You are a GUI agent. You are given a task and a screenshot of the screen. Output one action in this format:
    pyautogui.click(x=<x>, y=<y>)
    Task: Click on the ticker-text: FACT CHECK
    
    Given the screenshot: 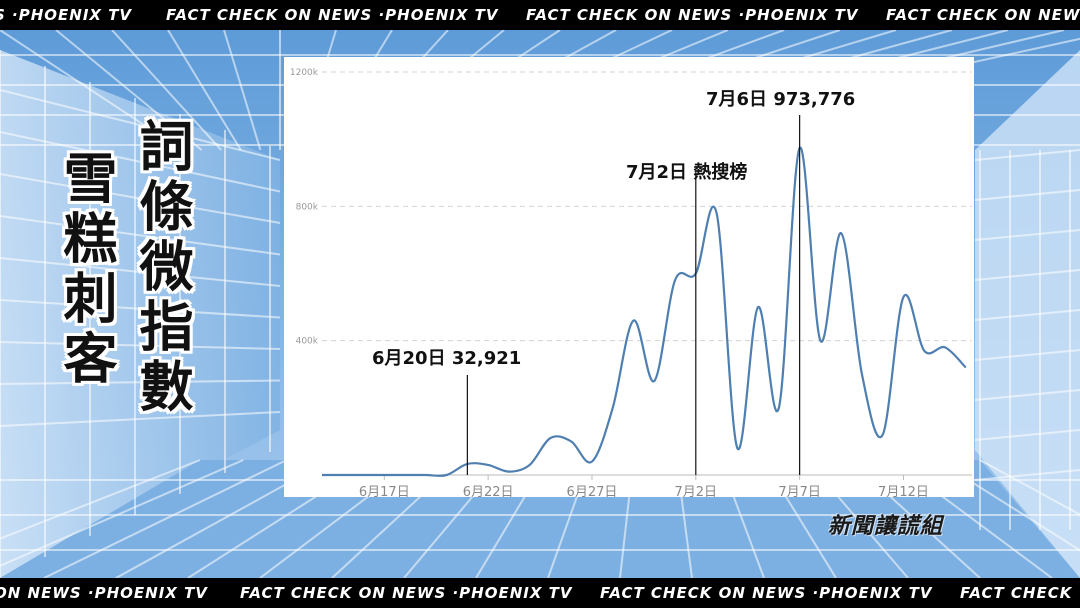 What is the action you would take?
    pyautogui.click(x=1016, y=593)
    